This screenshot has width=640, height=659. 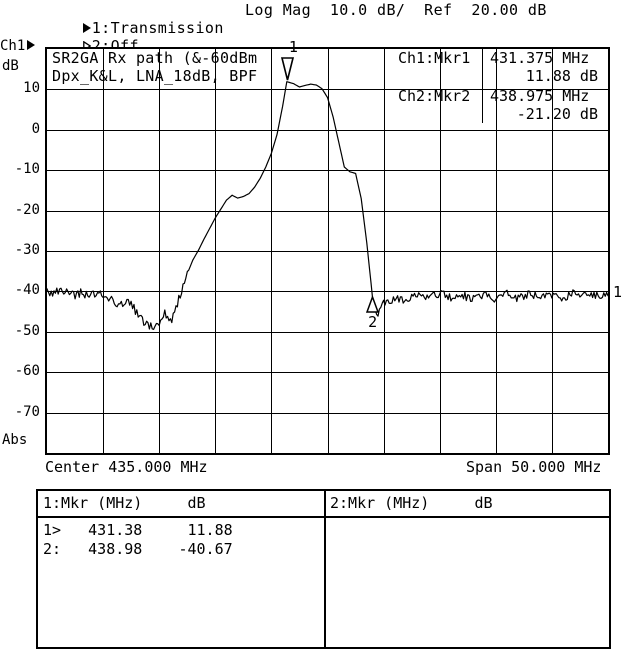 I want to click on yaxis-tick-neg40: -40, so click(x=27, y=290).